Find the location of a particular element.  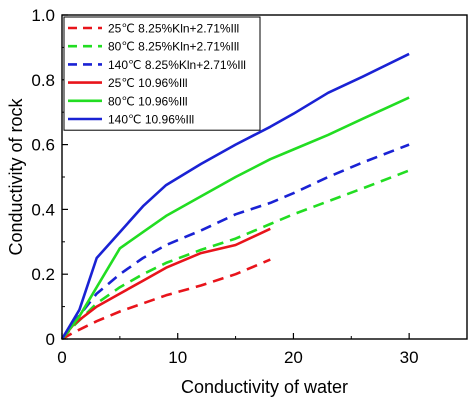

x-tick-label: 0 is located at coordinates (61, 357).